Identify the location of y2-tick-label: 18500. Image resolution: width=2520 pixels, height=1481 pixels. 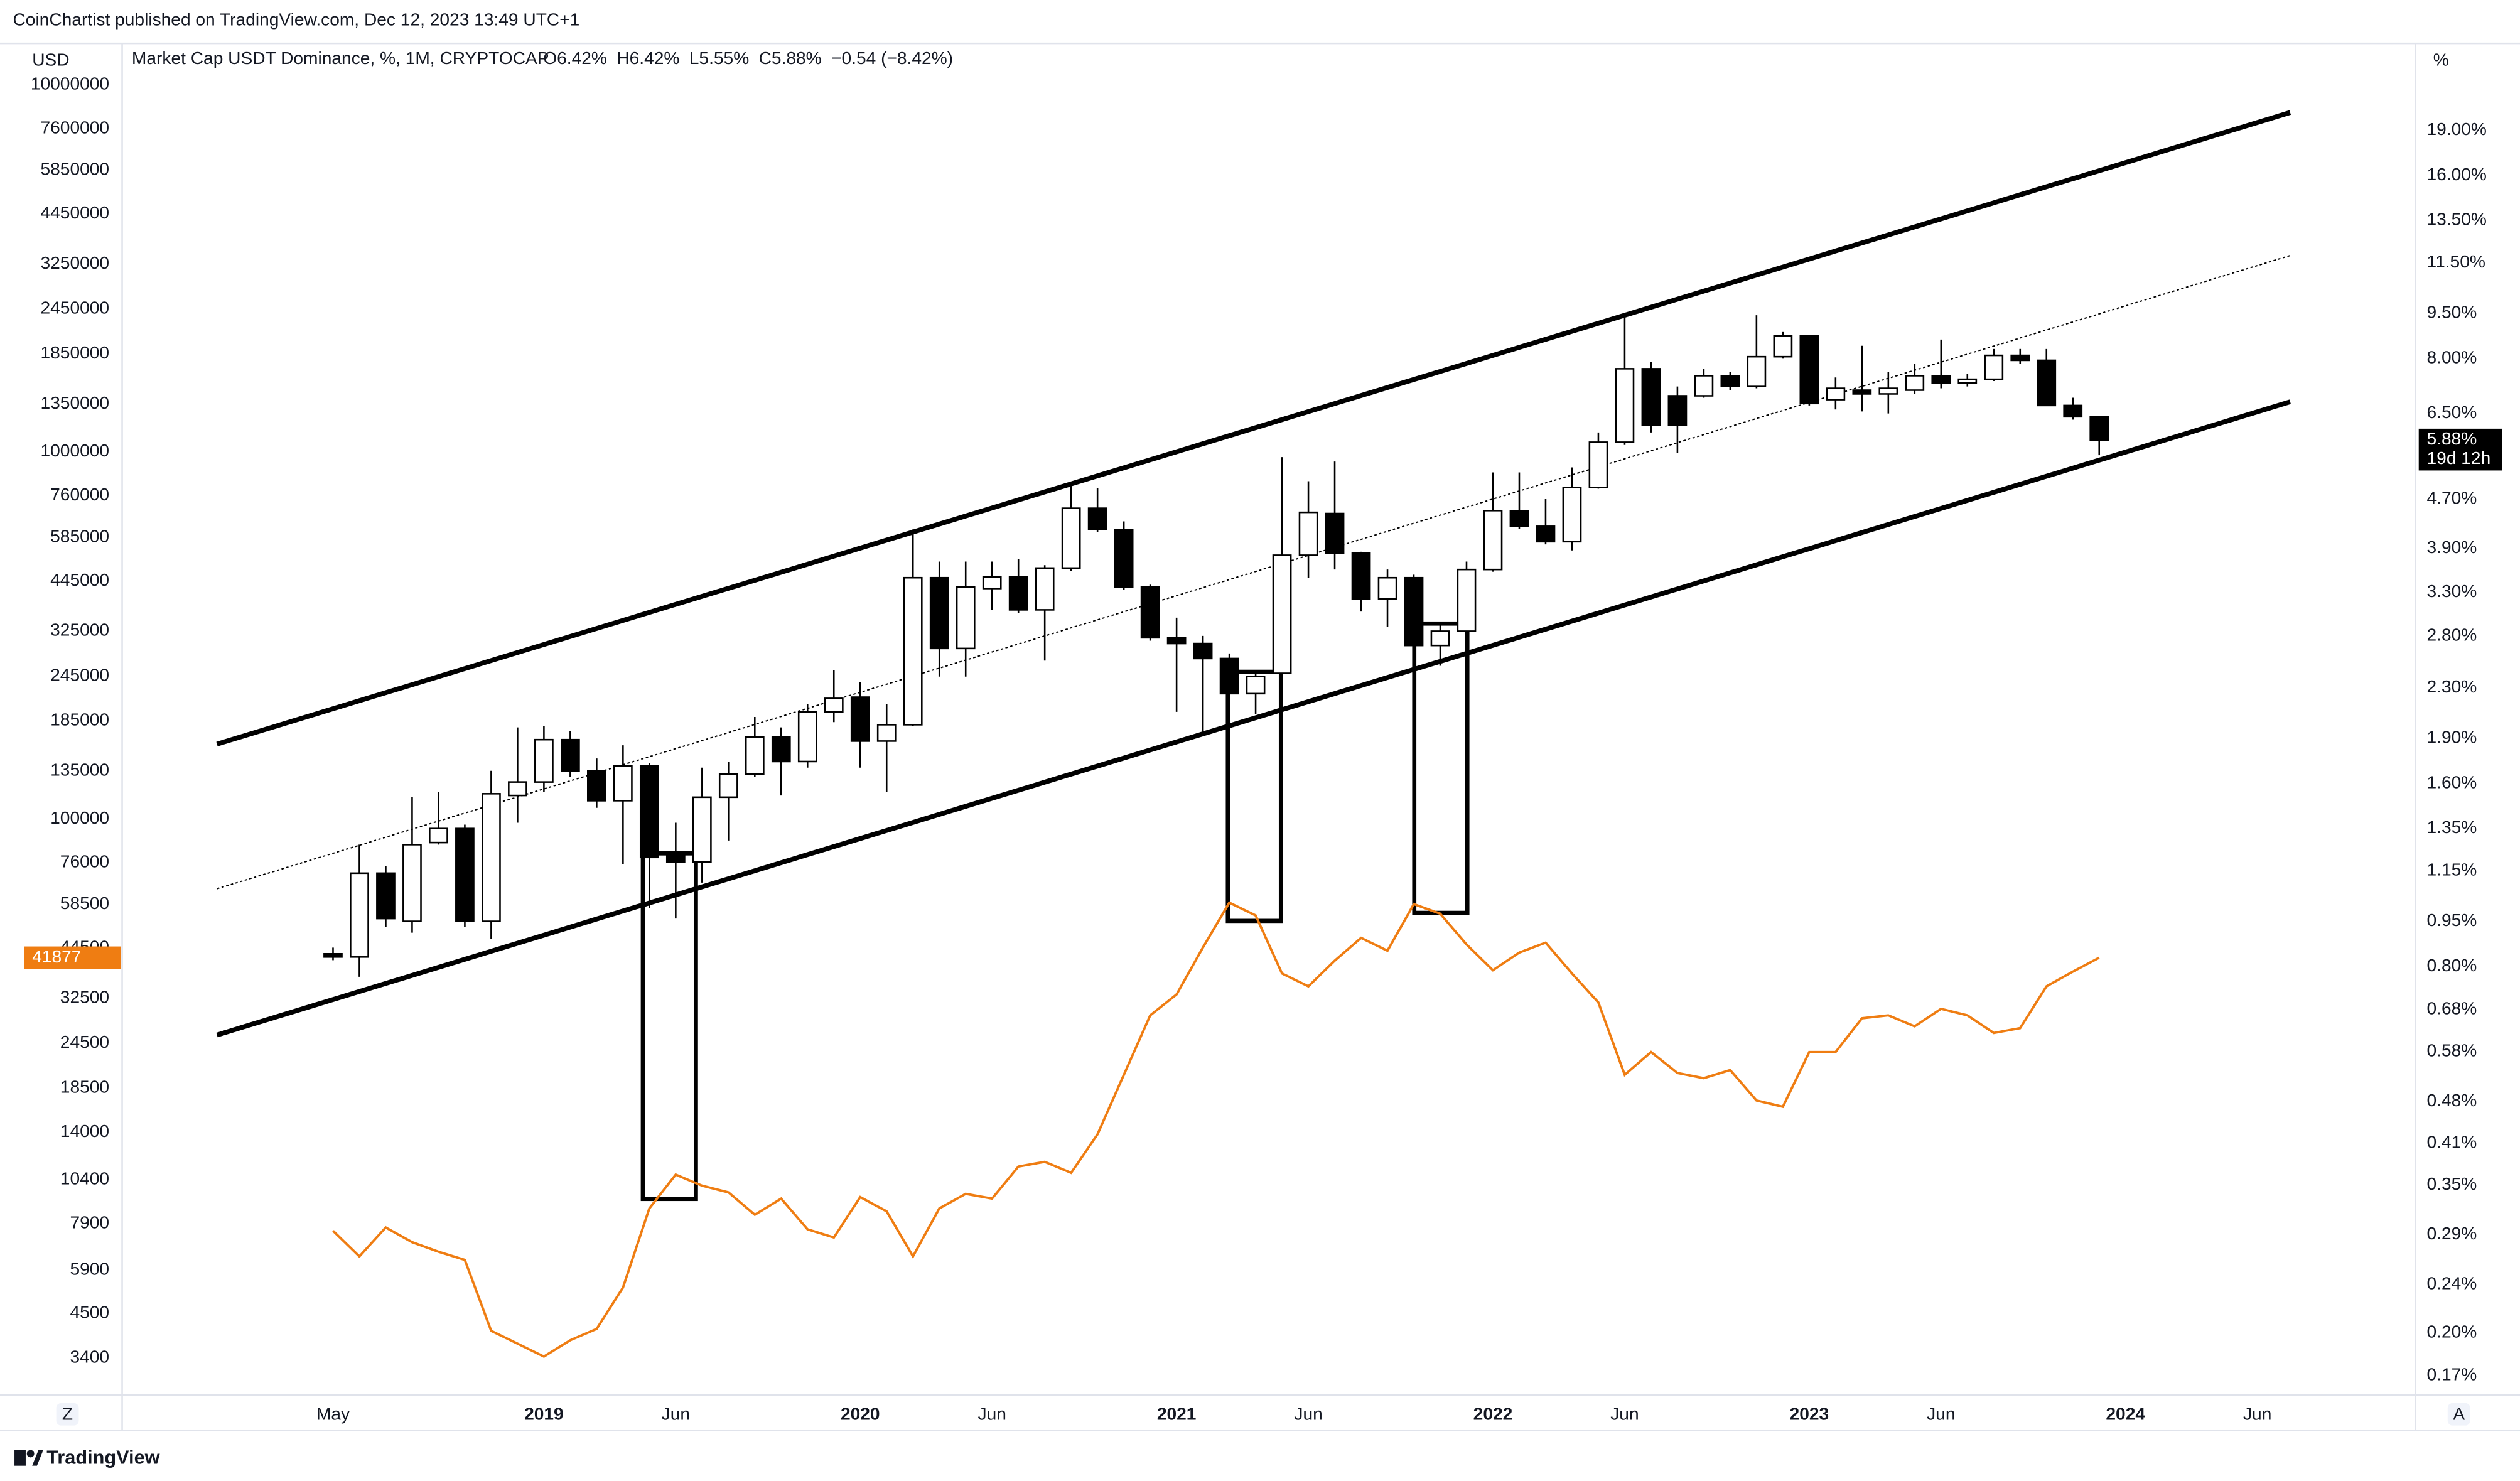
(84, 1086).